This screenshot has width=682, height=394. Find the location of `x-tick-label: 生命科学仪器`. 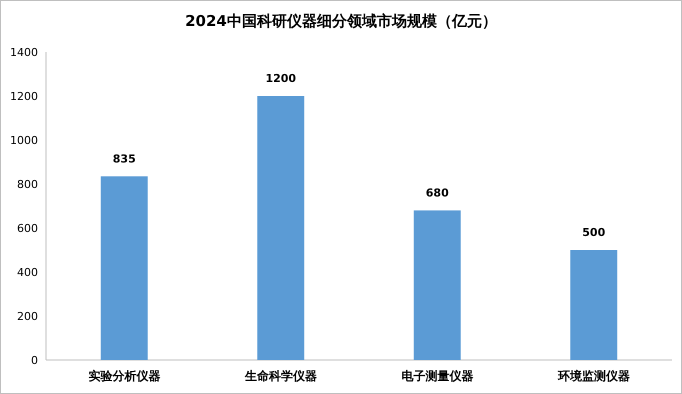

x-tick-label: 生命科学仪器 is located at coordinates (280, 376).